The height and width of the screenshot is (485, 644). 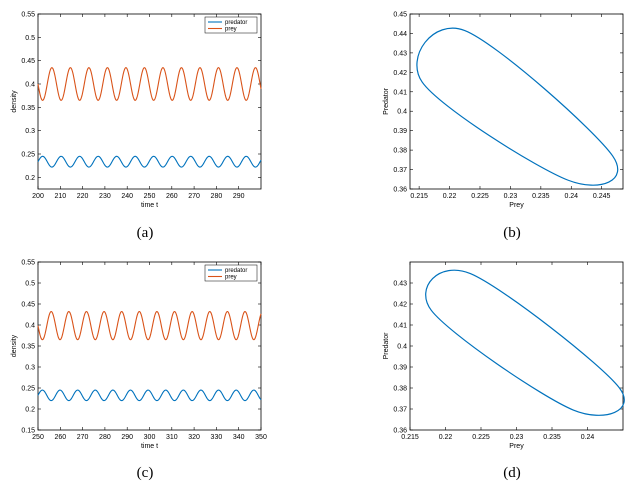 What do you see at coordinates (512, 233) in the screenshot?
I see `caption-b: (b)` at bounding box center [512, 233].